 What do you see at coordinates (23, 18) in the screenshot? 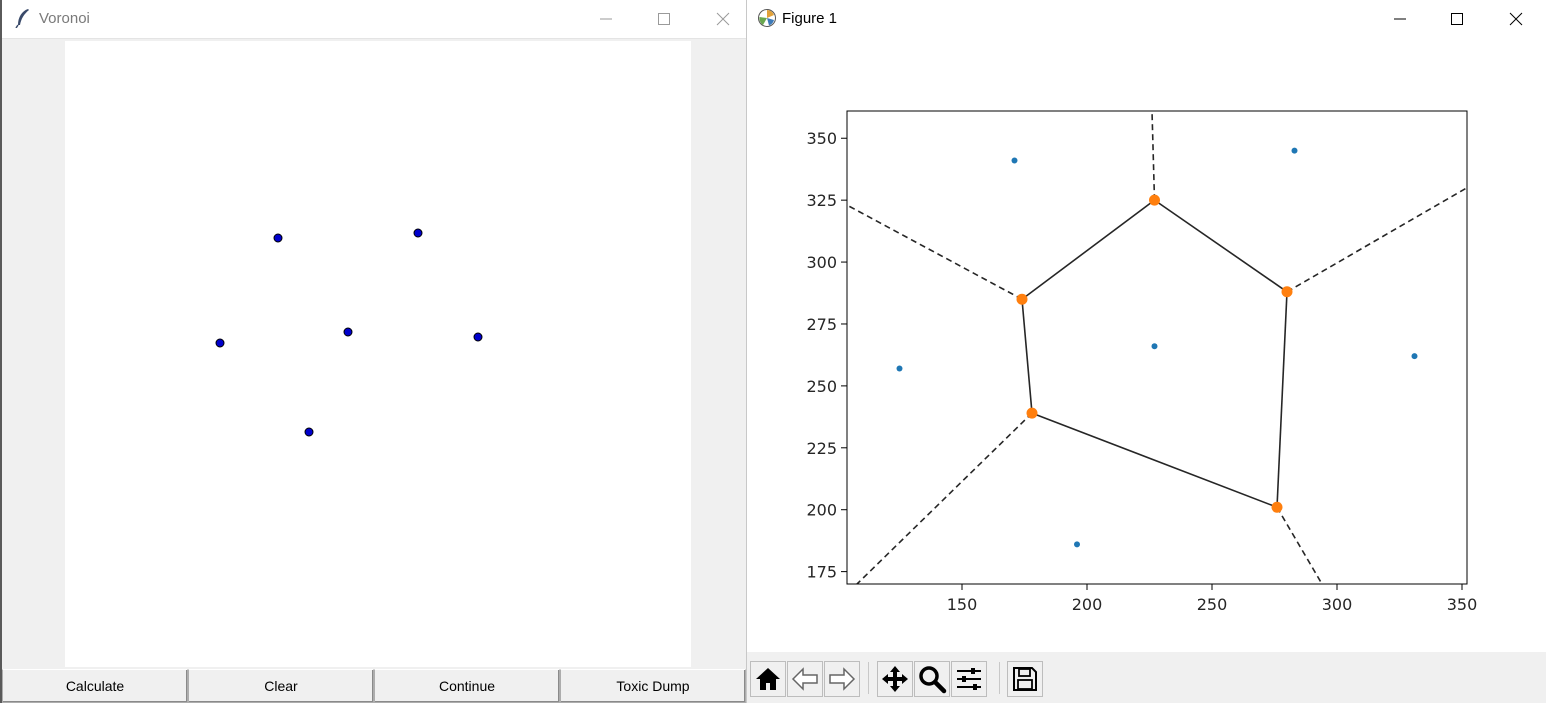
I see `feather-icon` at bounding box center [23, 18].